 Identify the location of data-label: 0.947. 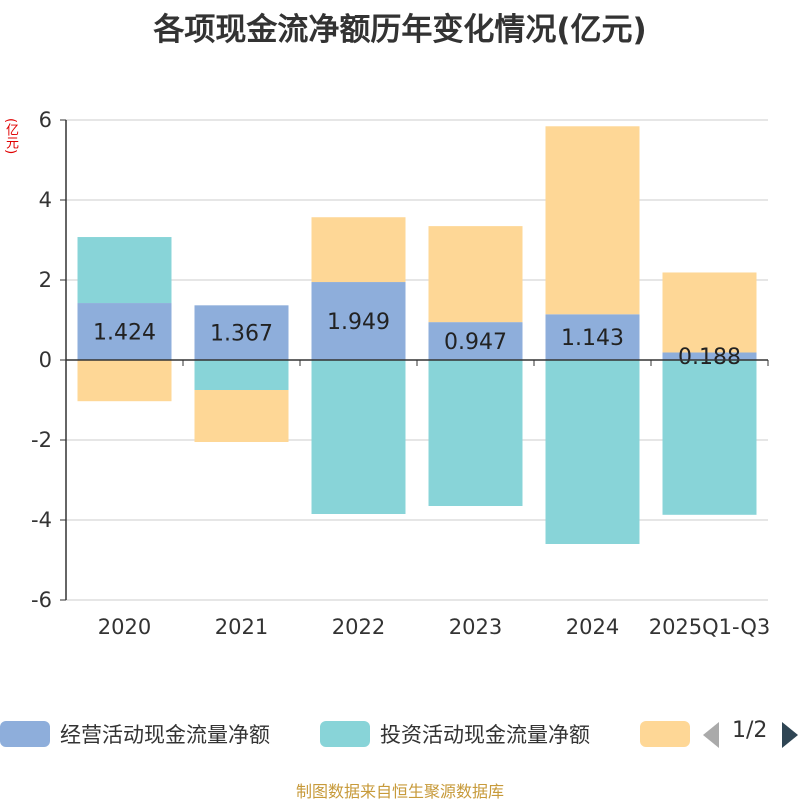
(475, 342).